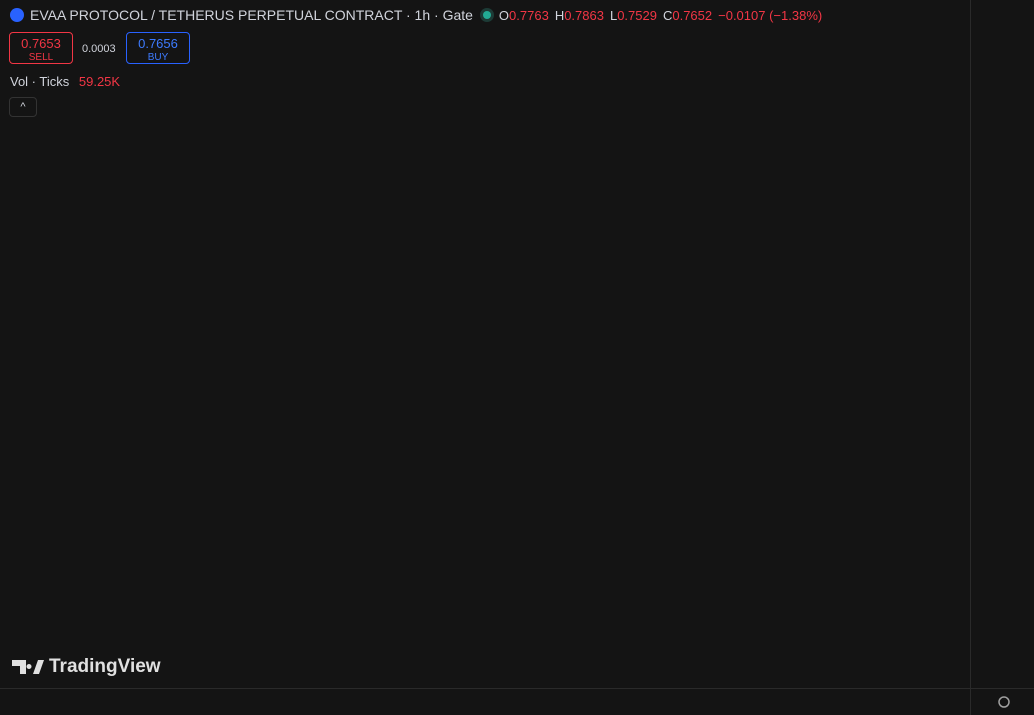 The height and width of the screenshot is (715, 1034). Describe the element at coordinates (584, 15) in the screenshot. I see `ohlc-value: 0.7863` at that location.